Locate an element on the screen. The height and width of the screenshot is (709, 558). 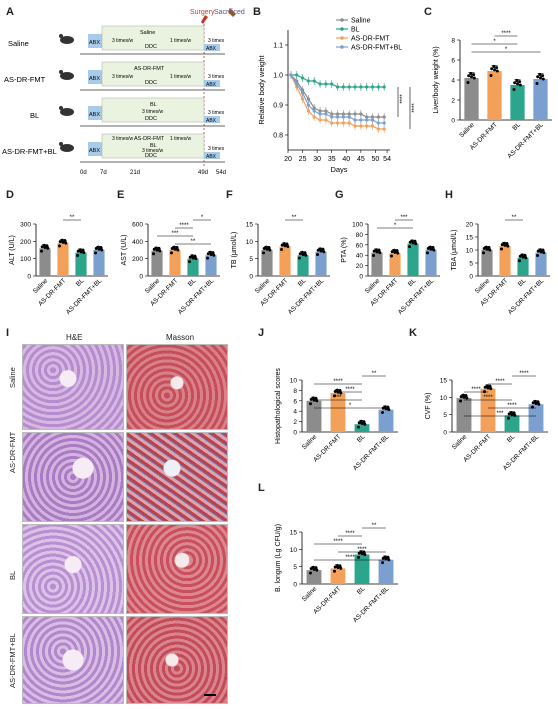
panel-letter-f: F is located at coordinates (229, 195).